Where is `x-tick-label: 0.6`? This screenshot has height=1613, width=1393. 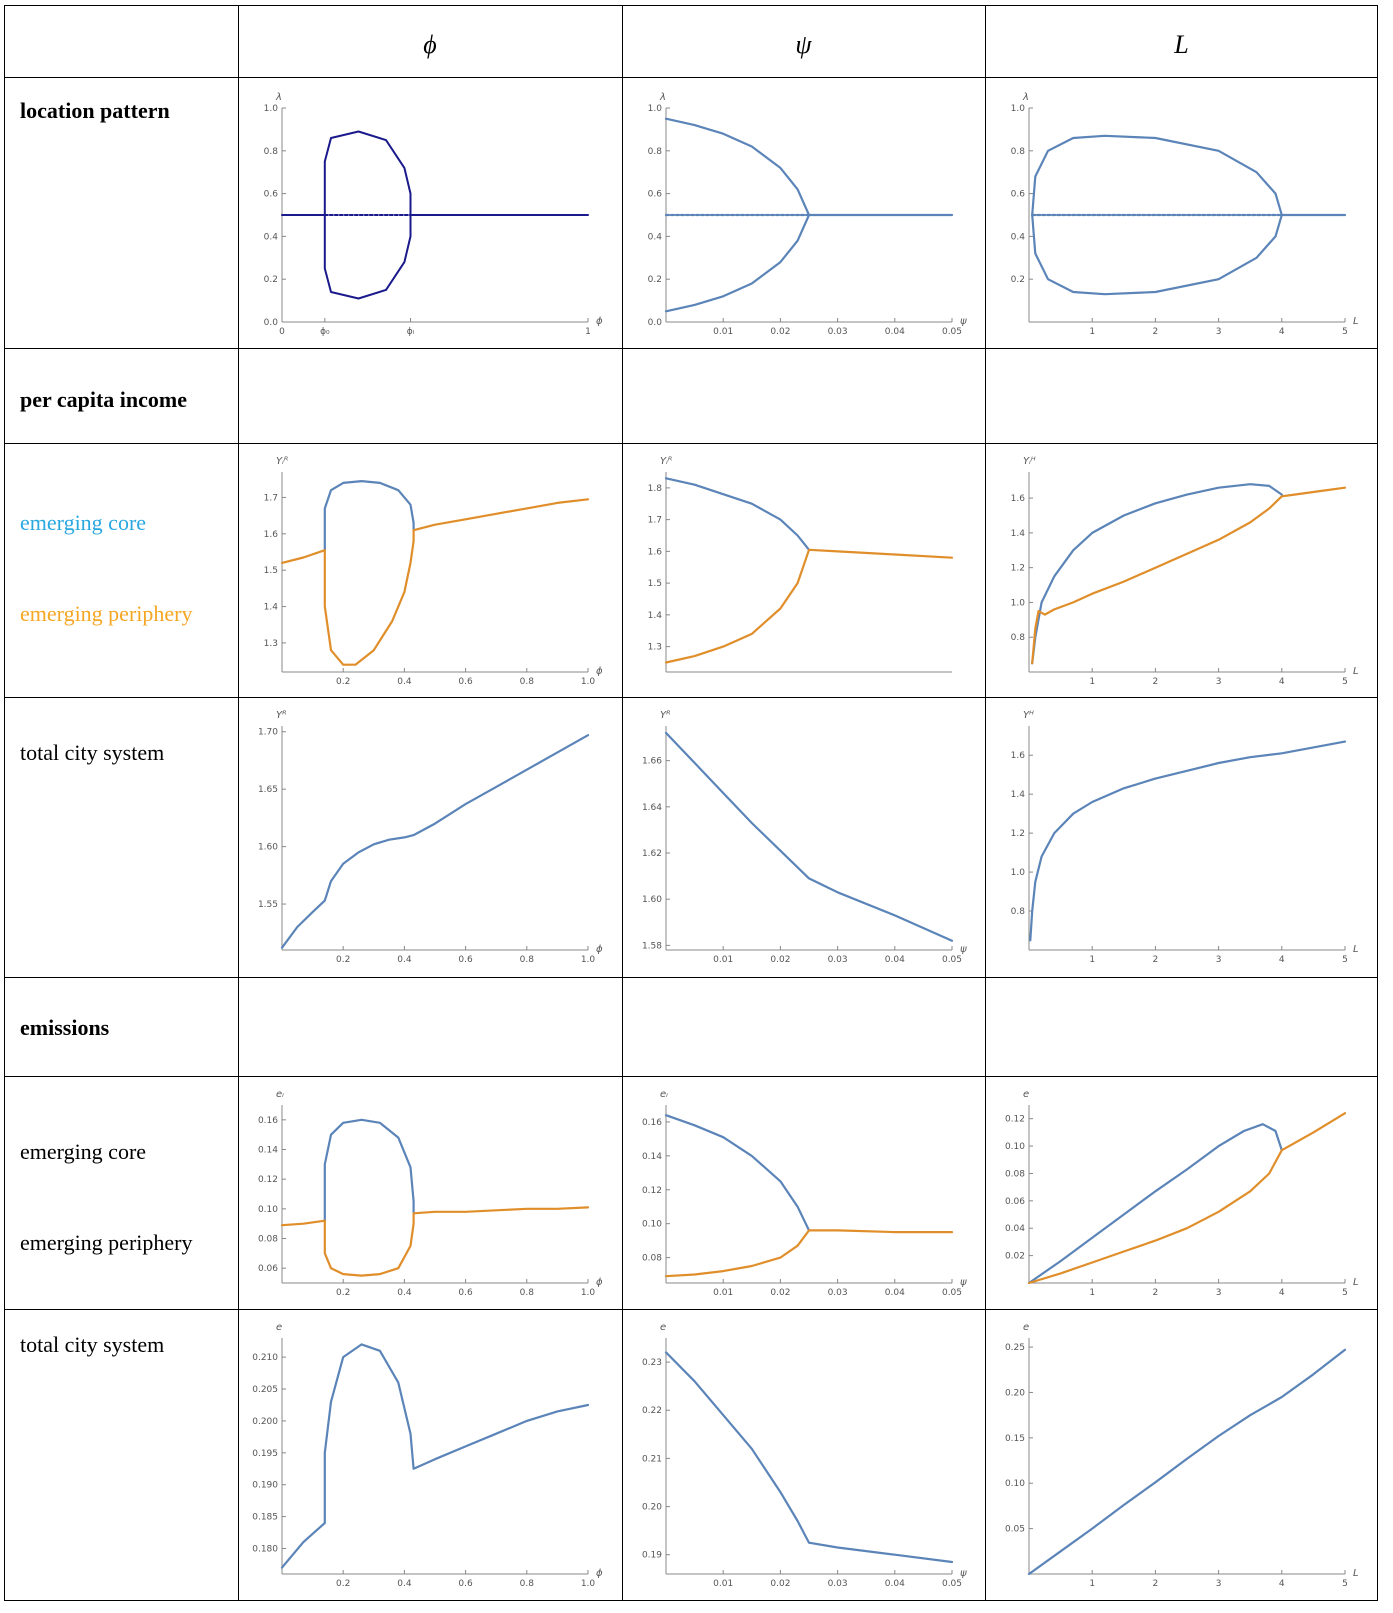 x-tick-label: 0.6 is located at coordinates (465, 1584).